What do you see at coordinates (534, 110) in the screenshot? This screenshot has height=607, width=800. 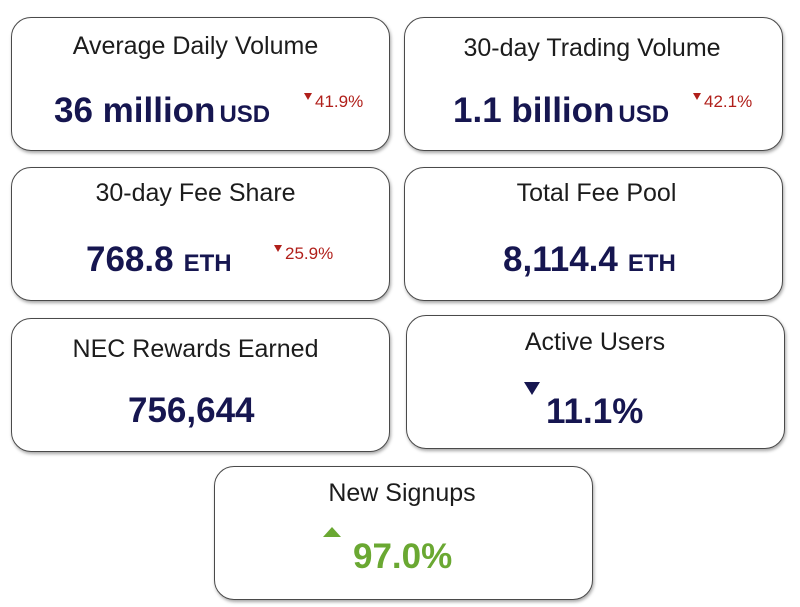 I see `trading-volume-30d-amount: 1.1 billion` at bounding box center [534, 110].